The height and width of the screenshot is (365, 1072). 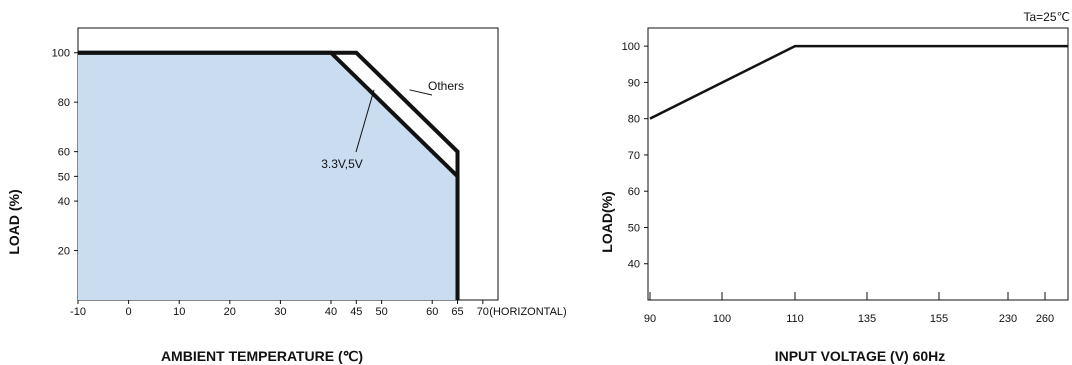 What do you see at coordinates (457, 312) in the screenshot?
I see `chart1-x-tick-label: 65` at bounding box center [457, 312].